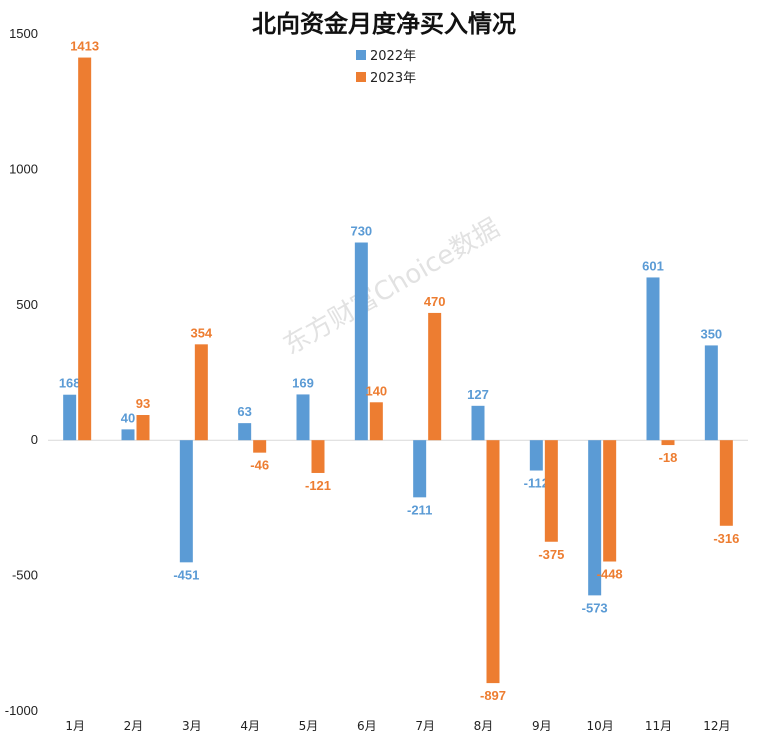 This screenshot has width=758, height=737. Describe the element at coordinates (419, 509) in the screenshot. I see `data-label: -211` at that location.